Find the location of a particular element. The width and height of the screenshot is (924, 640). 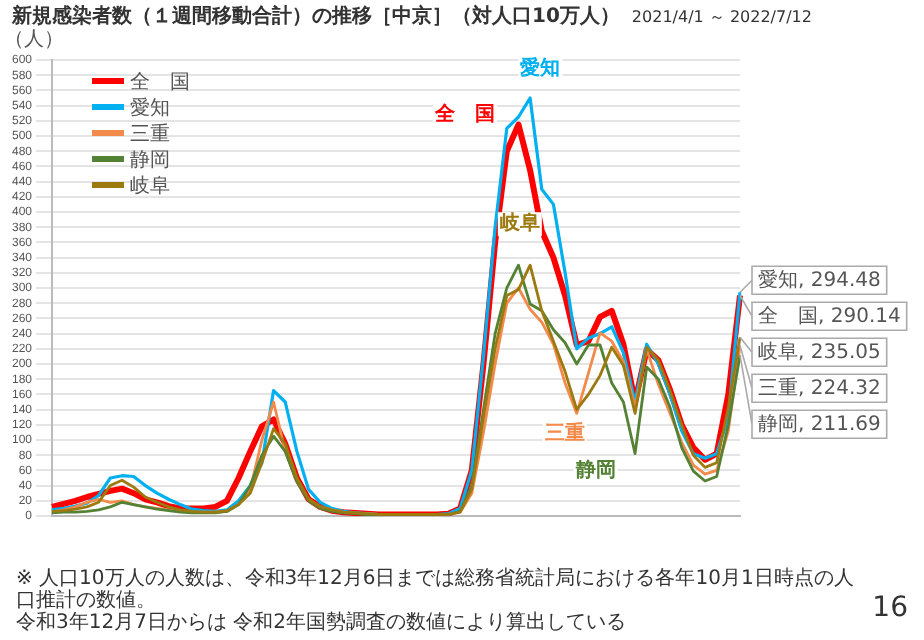

legend-label: 静岡 is located at coordinates (150, 160).